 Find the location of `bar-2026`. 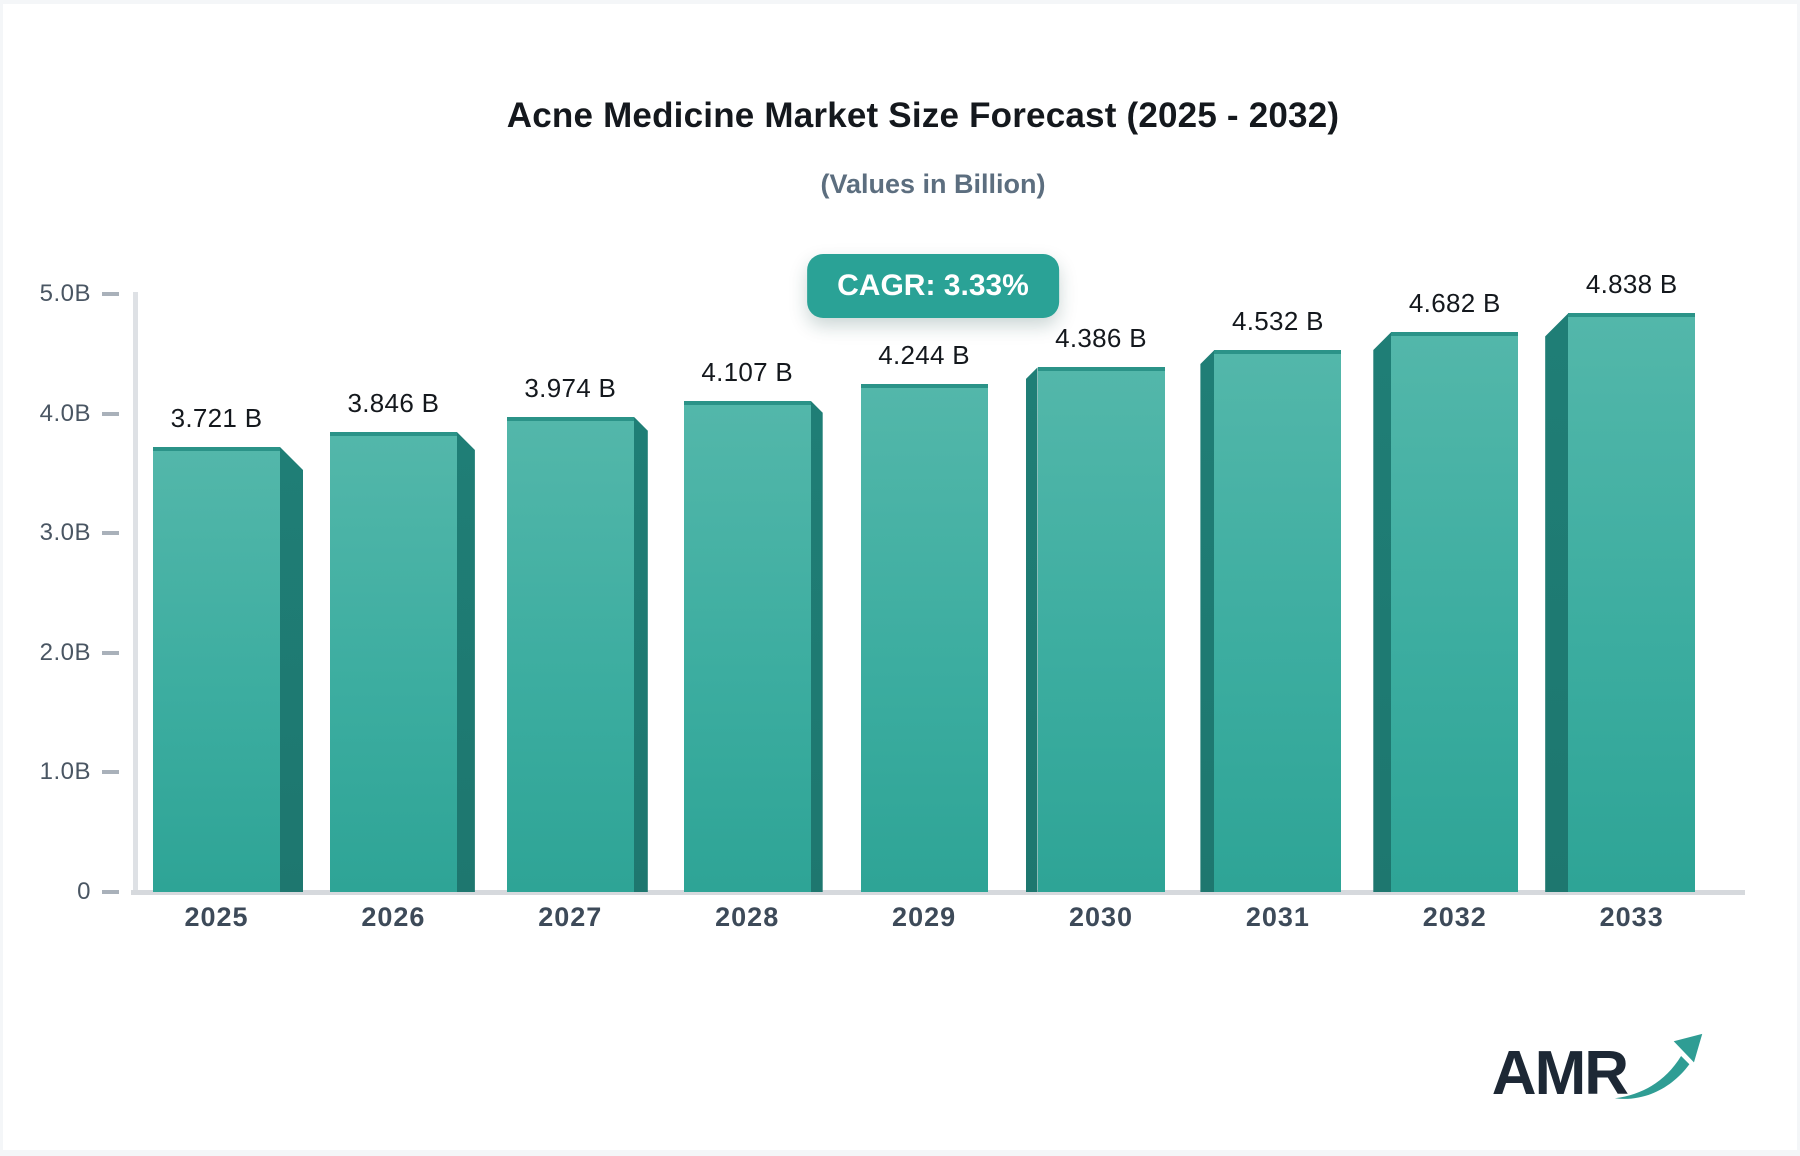

bar-2026 is located at coordinates (393, 662).